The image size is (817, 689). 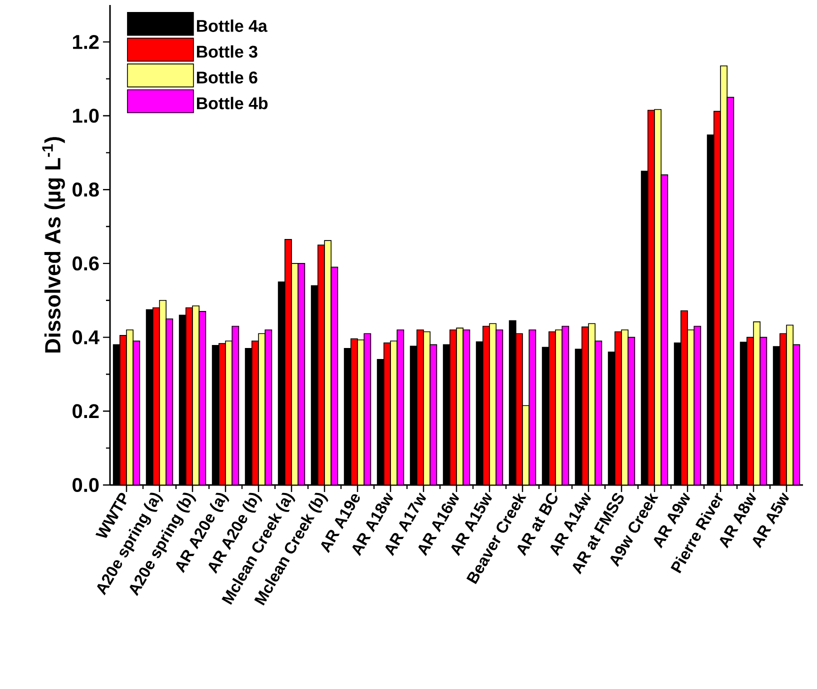 What do you see at coordinates (85, 411) in the screenshot?
I see `y-tick-label: 0.2` at bounding box center [85, 411].